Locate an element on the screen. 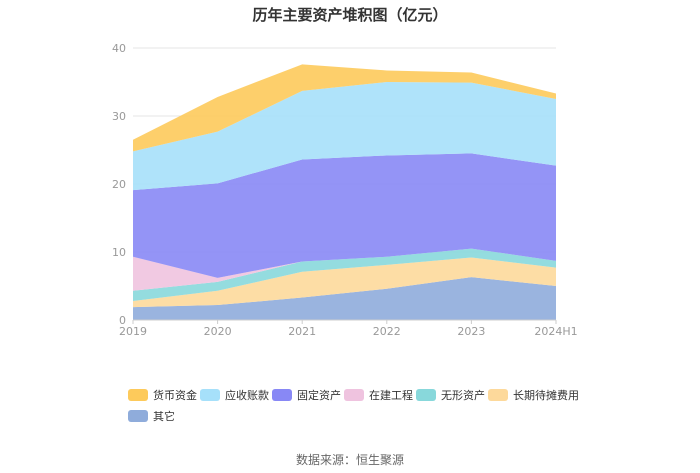 The height and width of the screenshot is (473, 700). y-tick-label: 20 is located at coordinates (119, 184).